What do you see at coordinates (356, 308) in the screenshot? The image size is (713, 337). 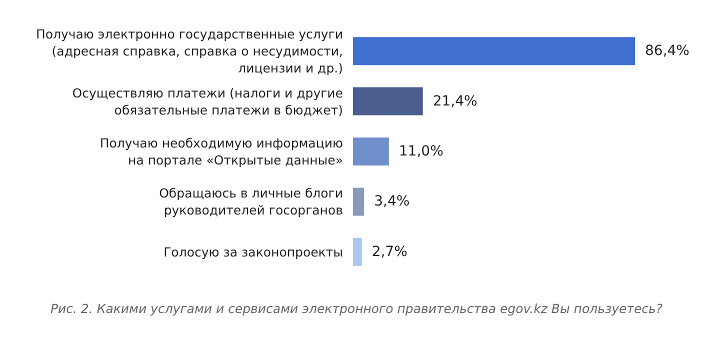 I see `text: Рис. 2. Какими услугами и сервисами электронного правительства egov.kz Вы пользуетесь?` at bounding box center [356, 308].